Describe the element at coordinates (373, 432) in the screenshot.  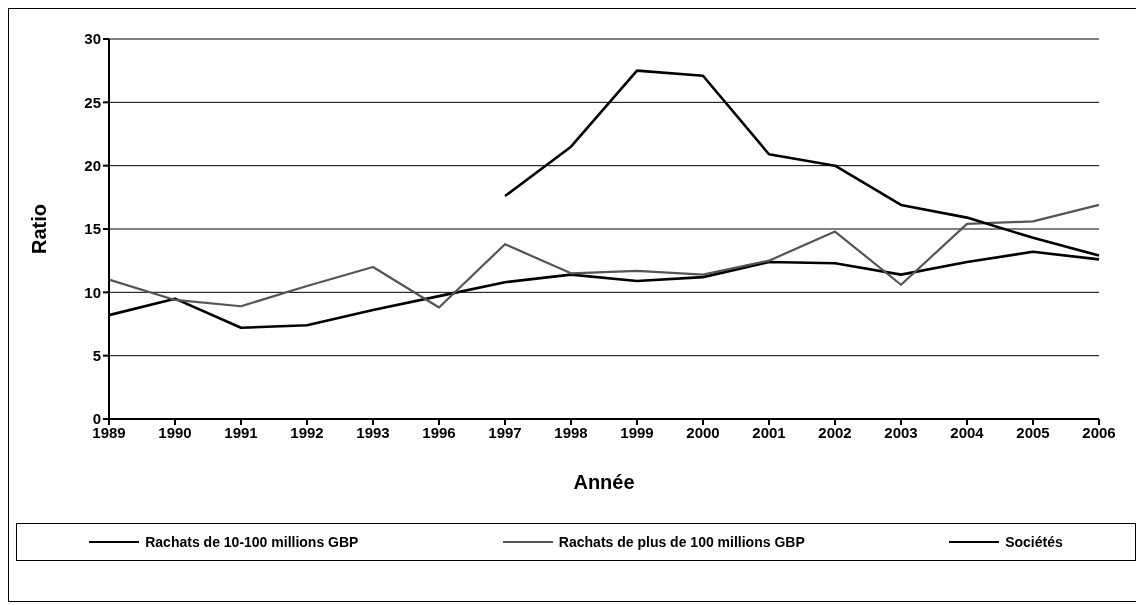
I see `x-tick-label: 1993` at that location.